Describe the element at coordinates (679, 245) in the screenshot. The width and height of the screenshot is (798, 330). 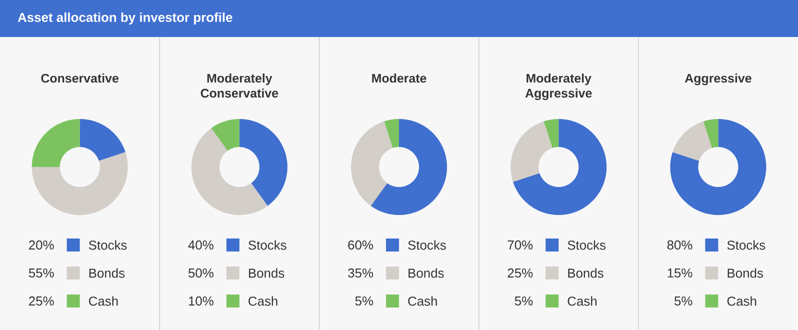
I see `data-label: 80%` at that location.